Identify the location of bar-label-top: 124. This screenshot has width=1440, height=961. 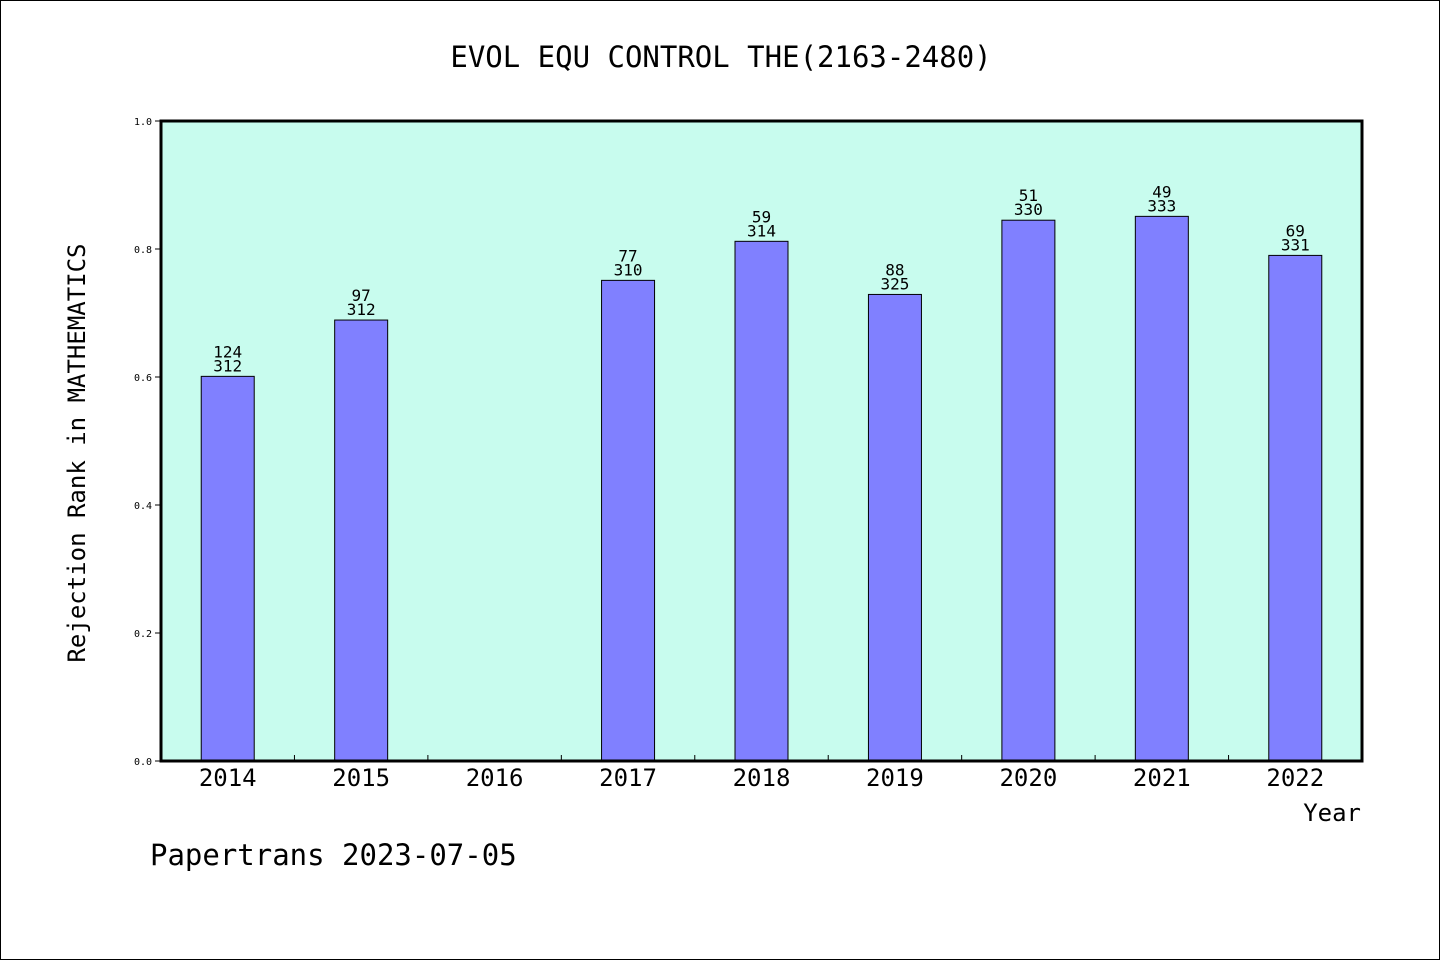
(227, 351).